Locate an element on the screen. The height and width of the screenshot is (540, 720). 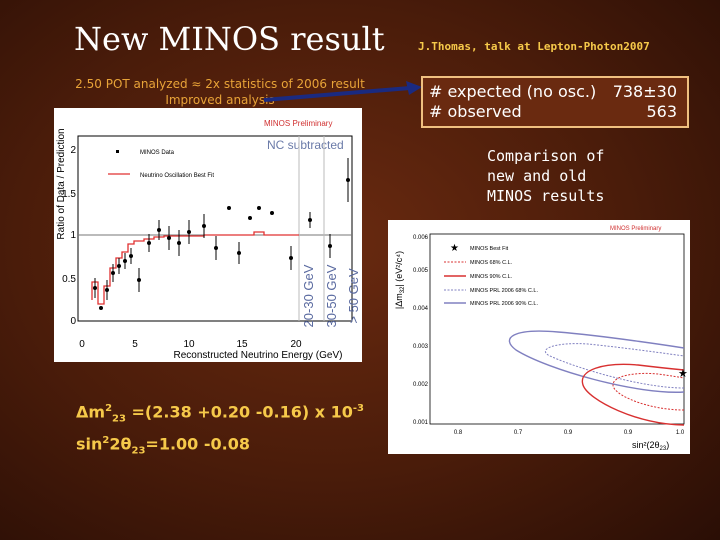
plot1-range-label: 30-50 GeV is located at coordinates (331, 295).